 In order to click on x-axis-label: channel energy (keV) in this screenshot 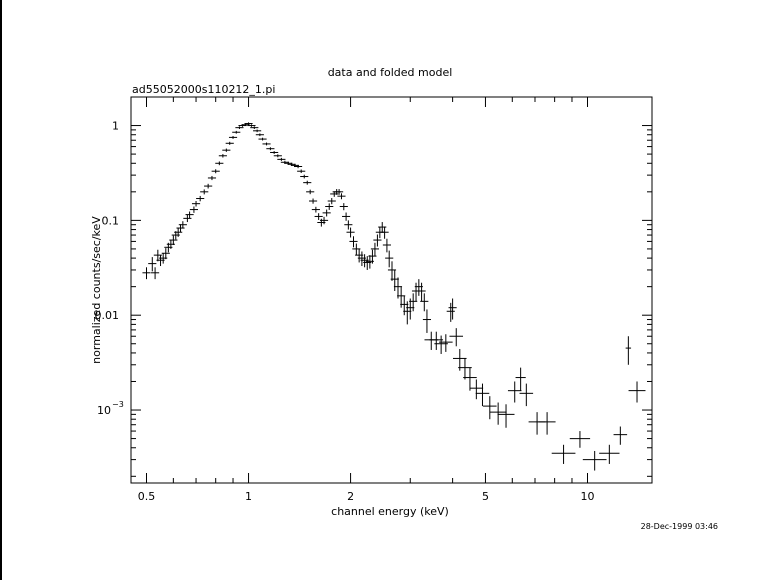, I will do `click(390, 511)`.